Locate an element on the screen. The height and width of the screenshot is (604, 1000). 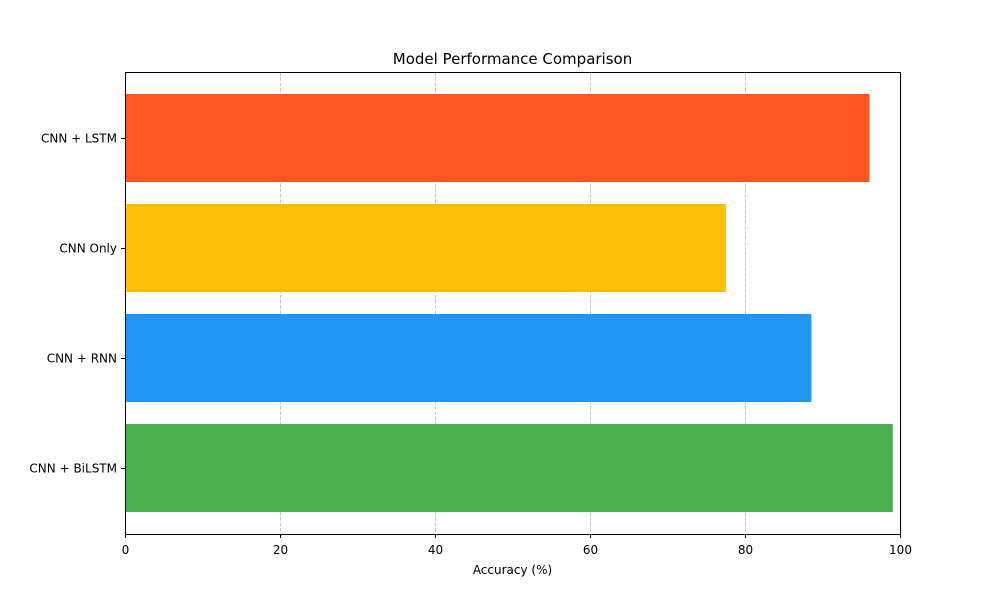
y-tick-label: CNN + LSTM is located at coordinates (79, 139).